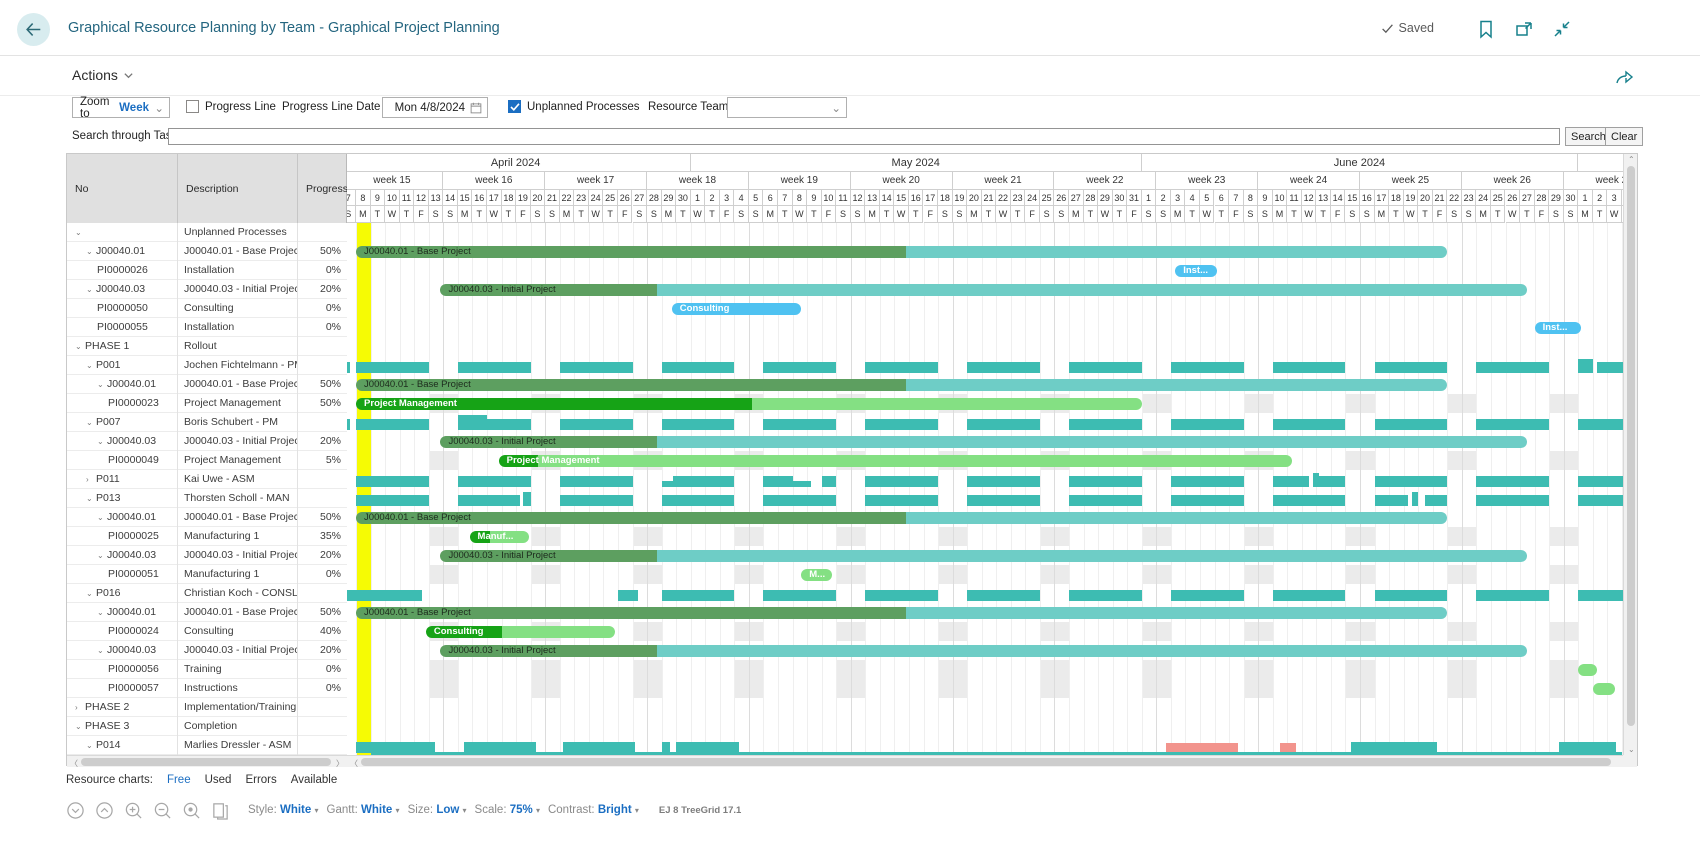 Image resolution: width=1700 pixels, height=846 pixels. Describe the element at coordinates (238, 188) in the screenshot. I see `column-header-description: Description` at that location.